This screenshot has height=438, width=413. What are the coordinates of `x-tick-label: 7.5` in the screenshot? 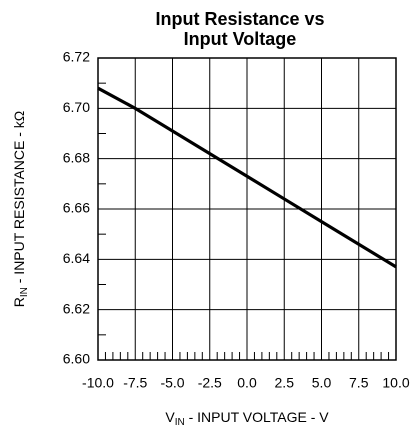 It's located at (359, 383).